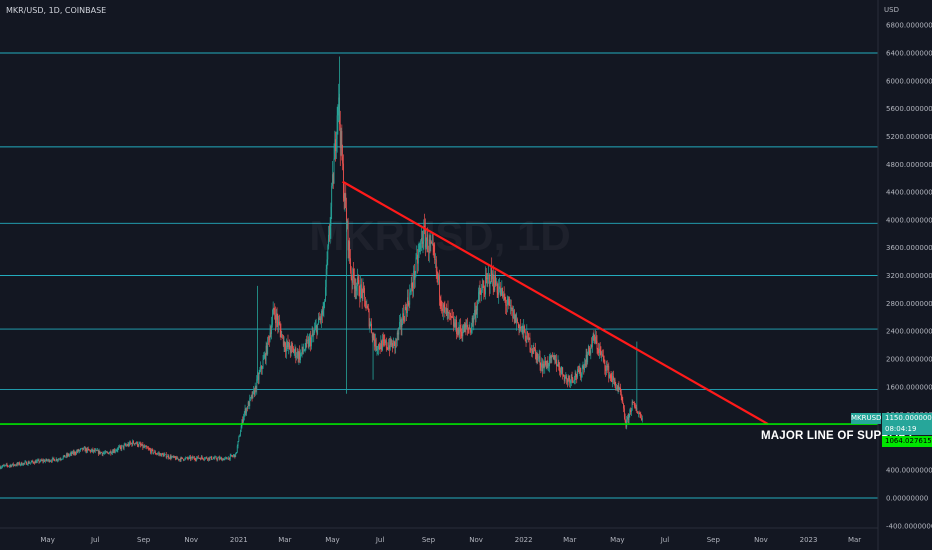  I want to click on x-tick-label: 2023, so click(809, 540).